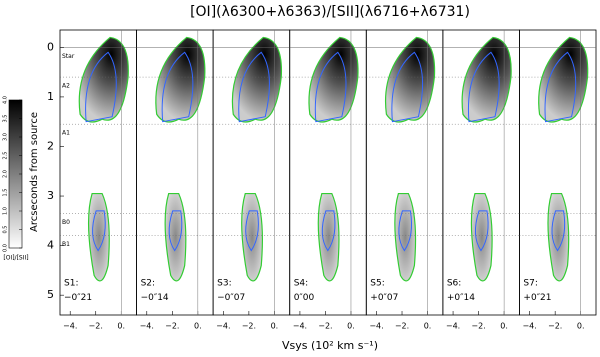 The image size is (600, 357). What do you see at coordinates (6, 248) in the screenshot?
I see `colorbar-tick-label: 0.0` at bounding box center [6, 248].